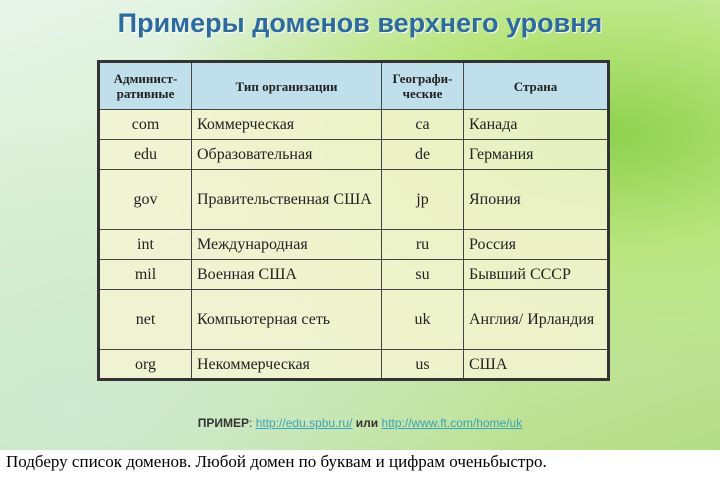 The height and width of the screenshot is (480, 720). Describe the element at coordinates (422, 364) in the screenshot. I see `geo-domain-cell: us` at that location.